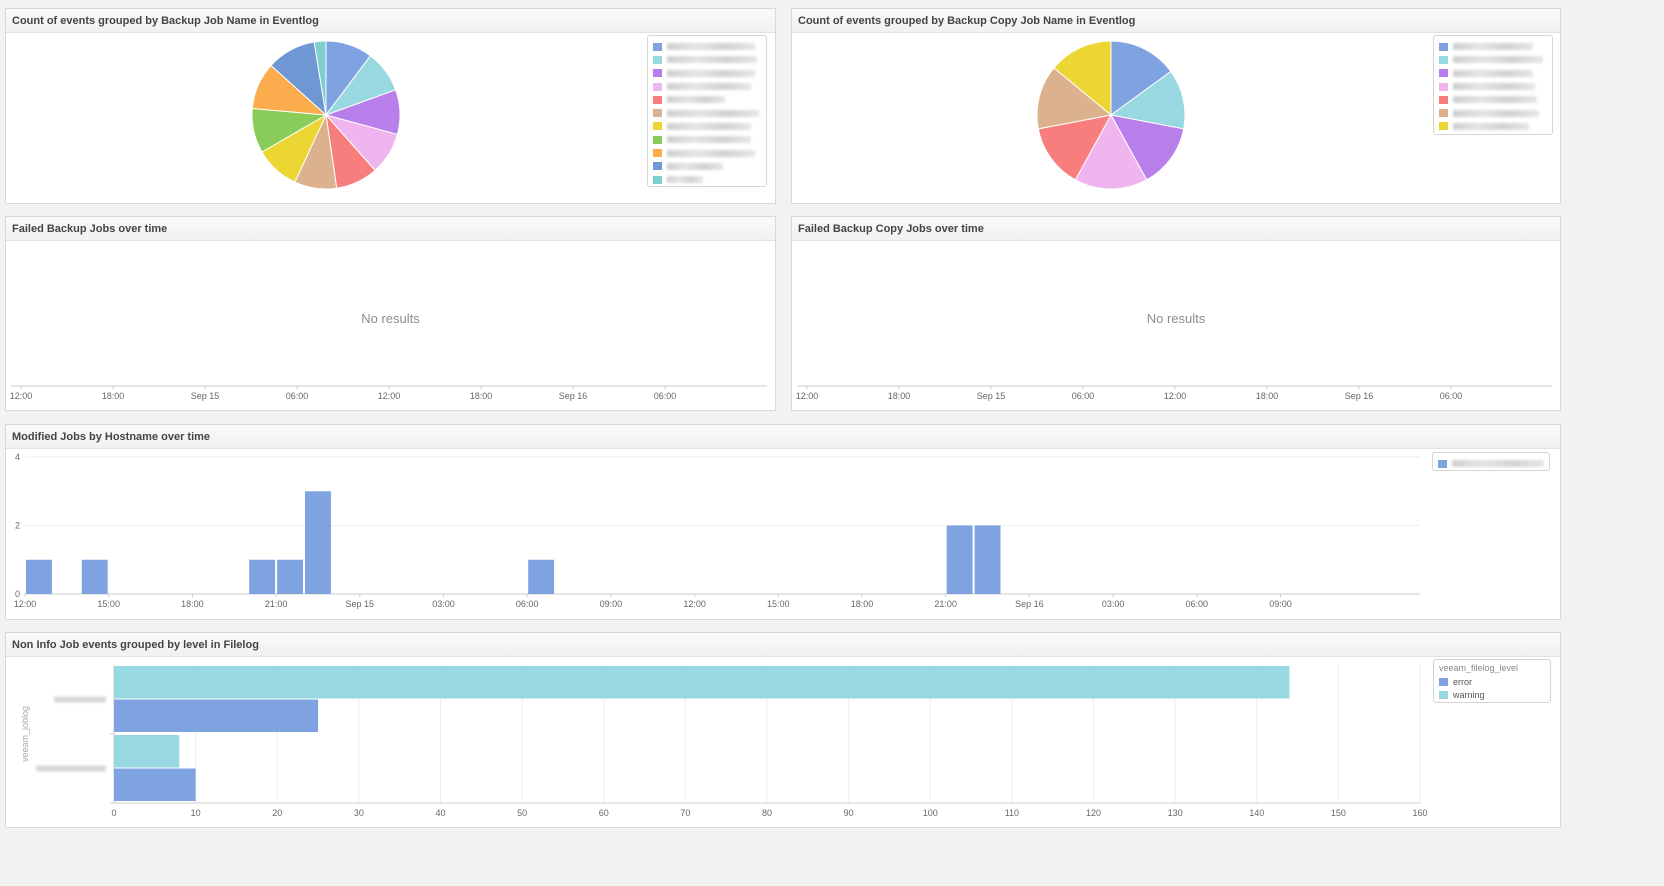  What do you see at coordinates (767, 813) in the screenshot?
I see `x-tick-label: 80` at bounding box center [767, 813].